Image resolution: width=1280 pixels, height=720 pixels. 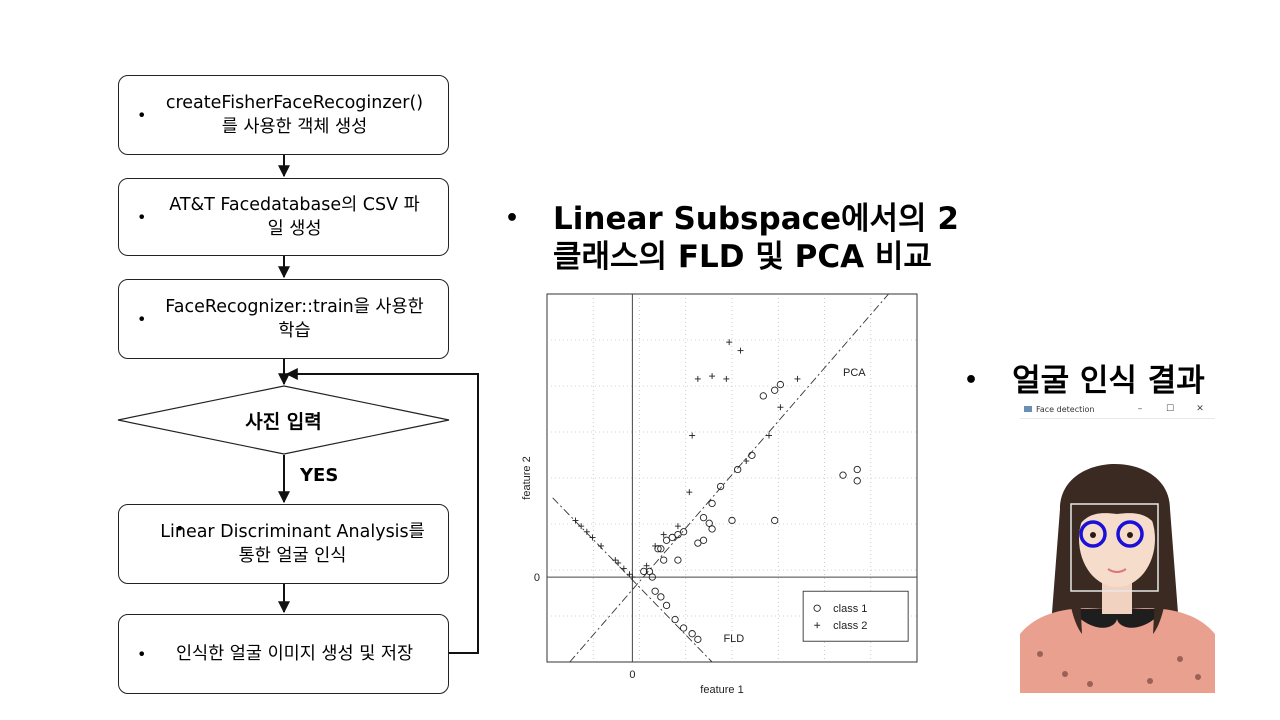 I want to click on chart-heading: • Linear Subspace에서의 2 클래스의 FLD 및 PCA 비교, so click(x=732, y=238).